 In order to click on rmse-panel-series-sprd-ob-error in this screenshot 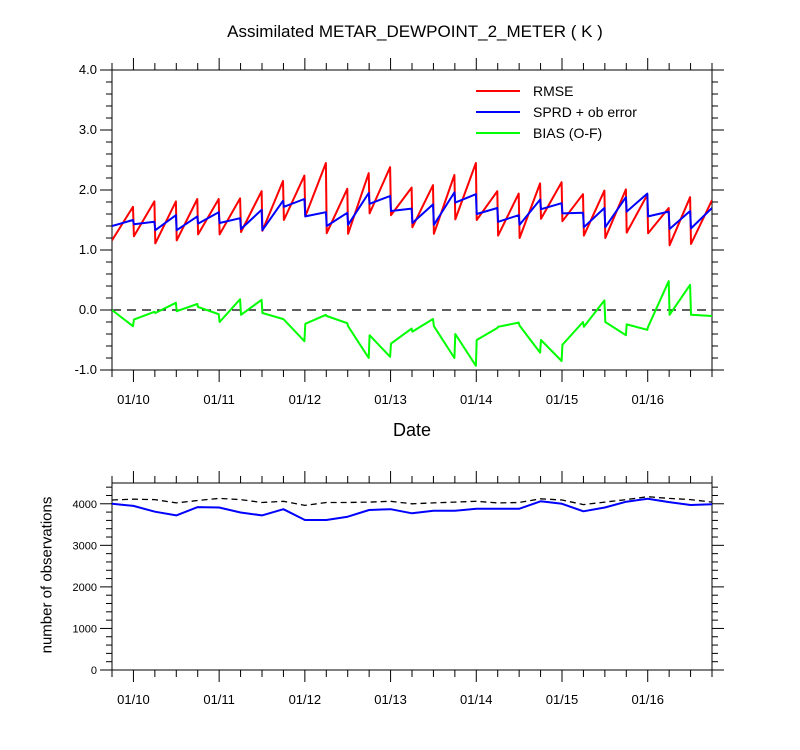, I will do `click(412, 211)`.